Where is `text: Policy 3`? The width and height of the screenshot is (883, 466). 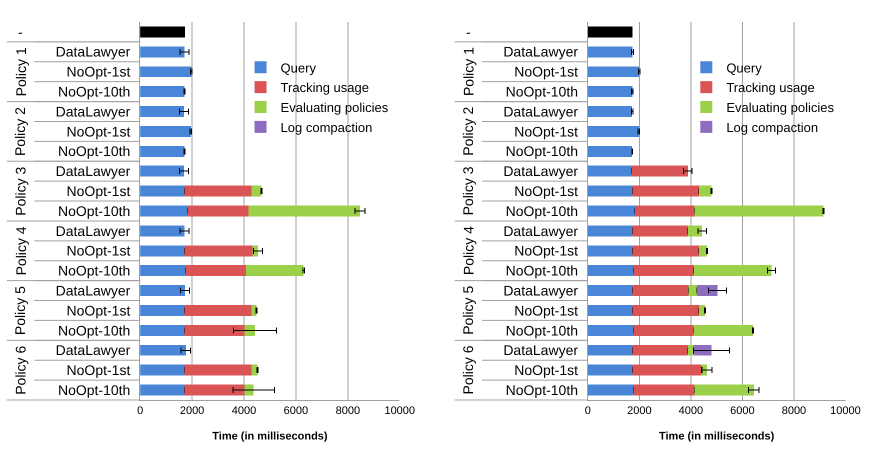 text: Policy 3 is located at coordinates (468, 191).